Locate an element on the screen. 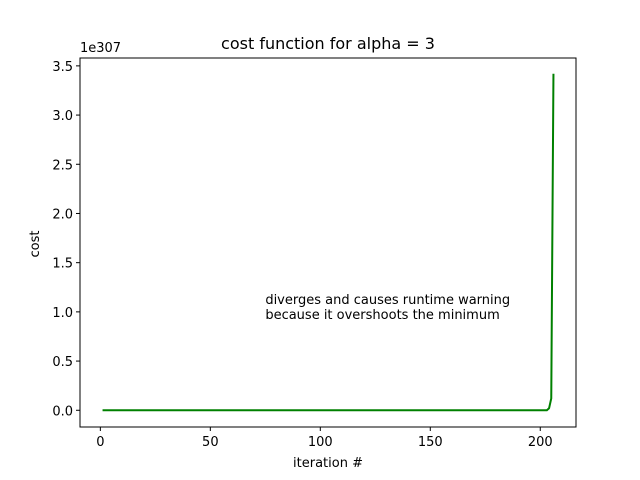  x-tick-label: 0 is located at coordinates (100, 442).